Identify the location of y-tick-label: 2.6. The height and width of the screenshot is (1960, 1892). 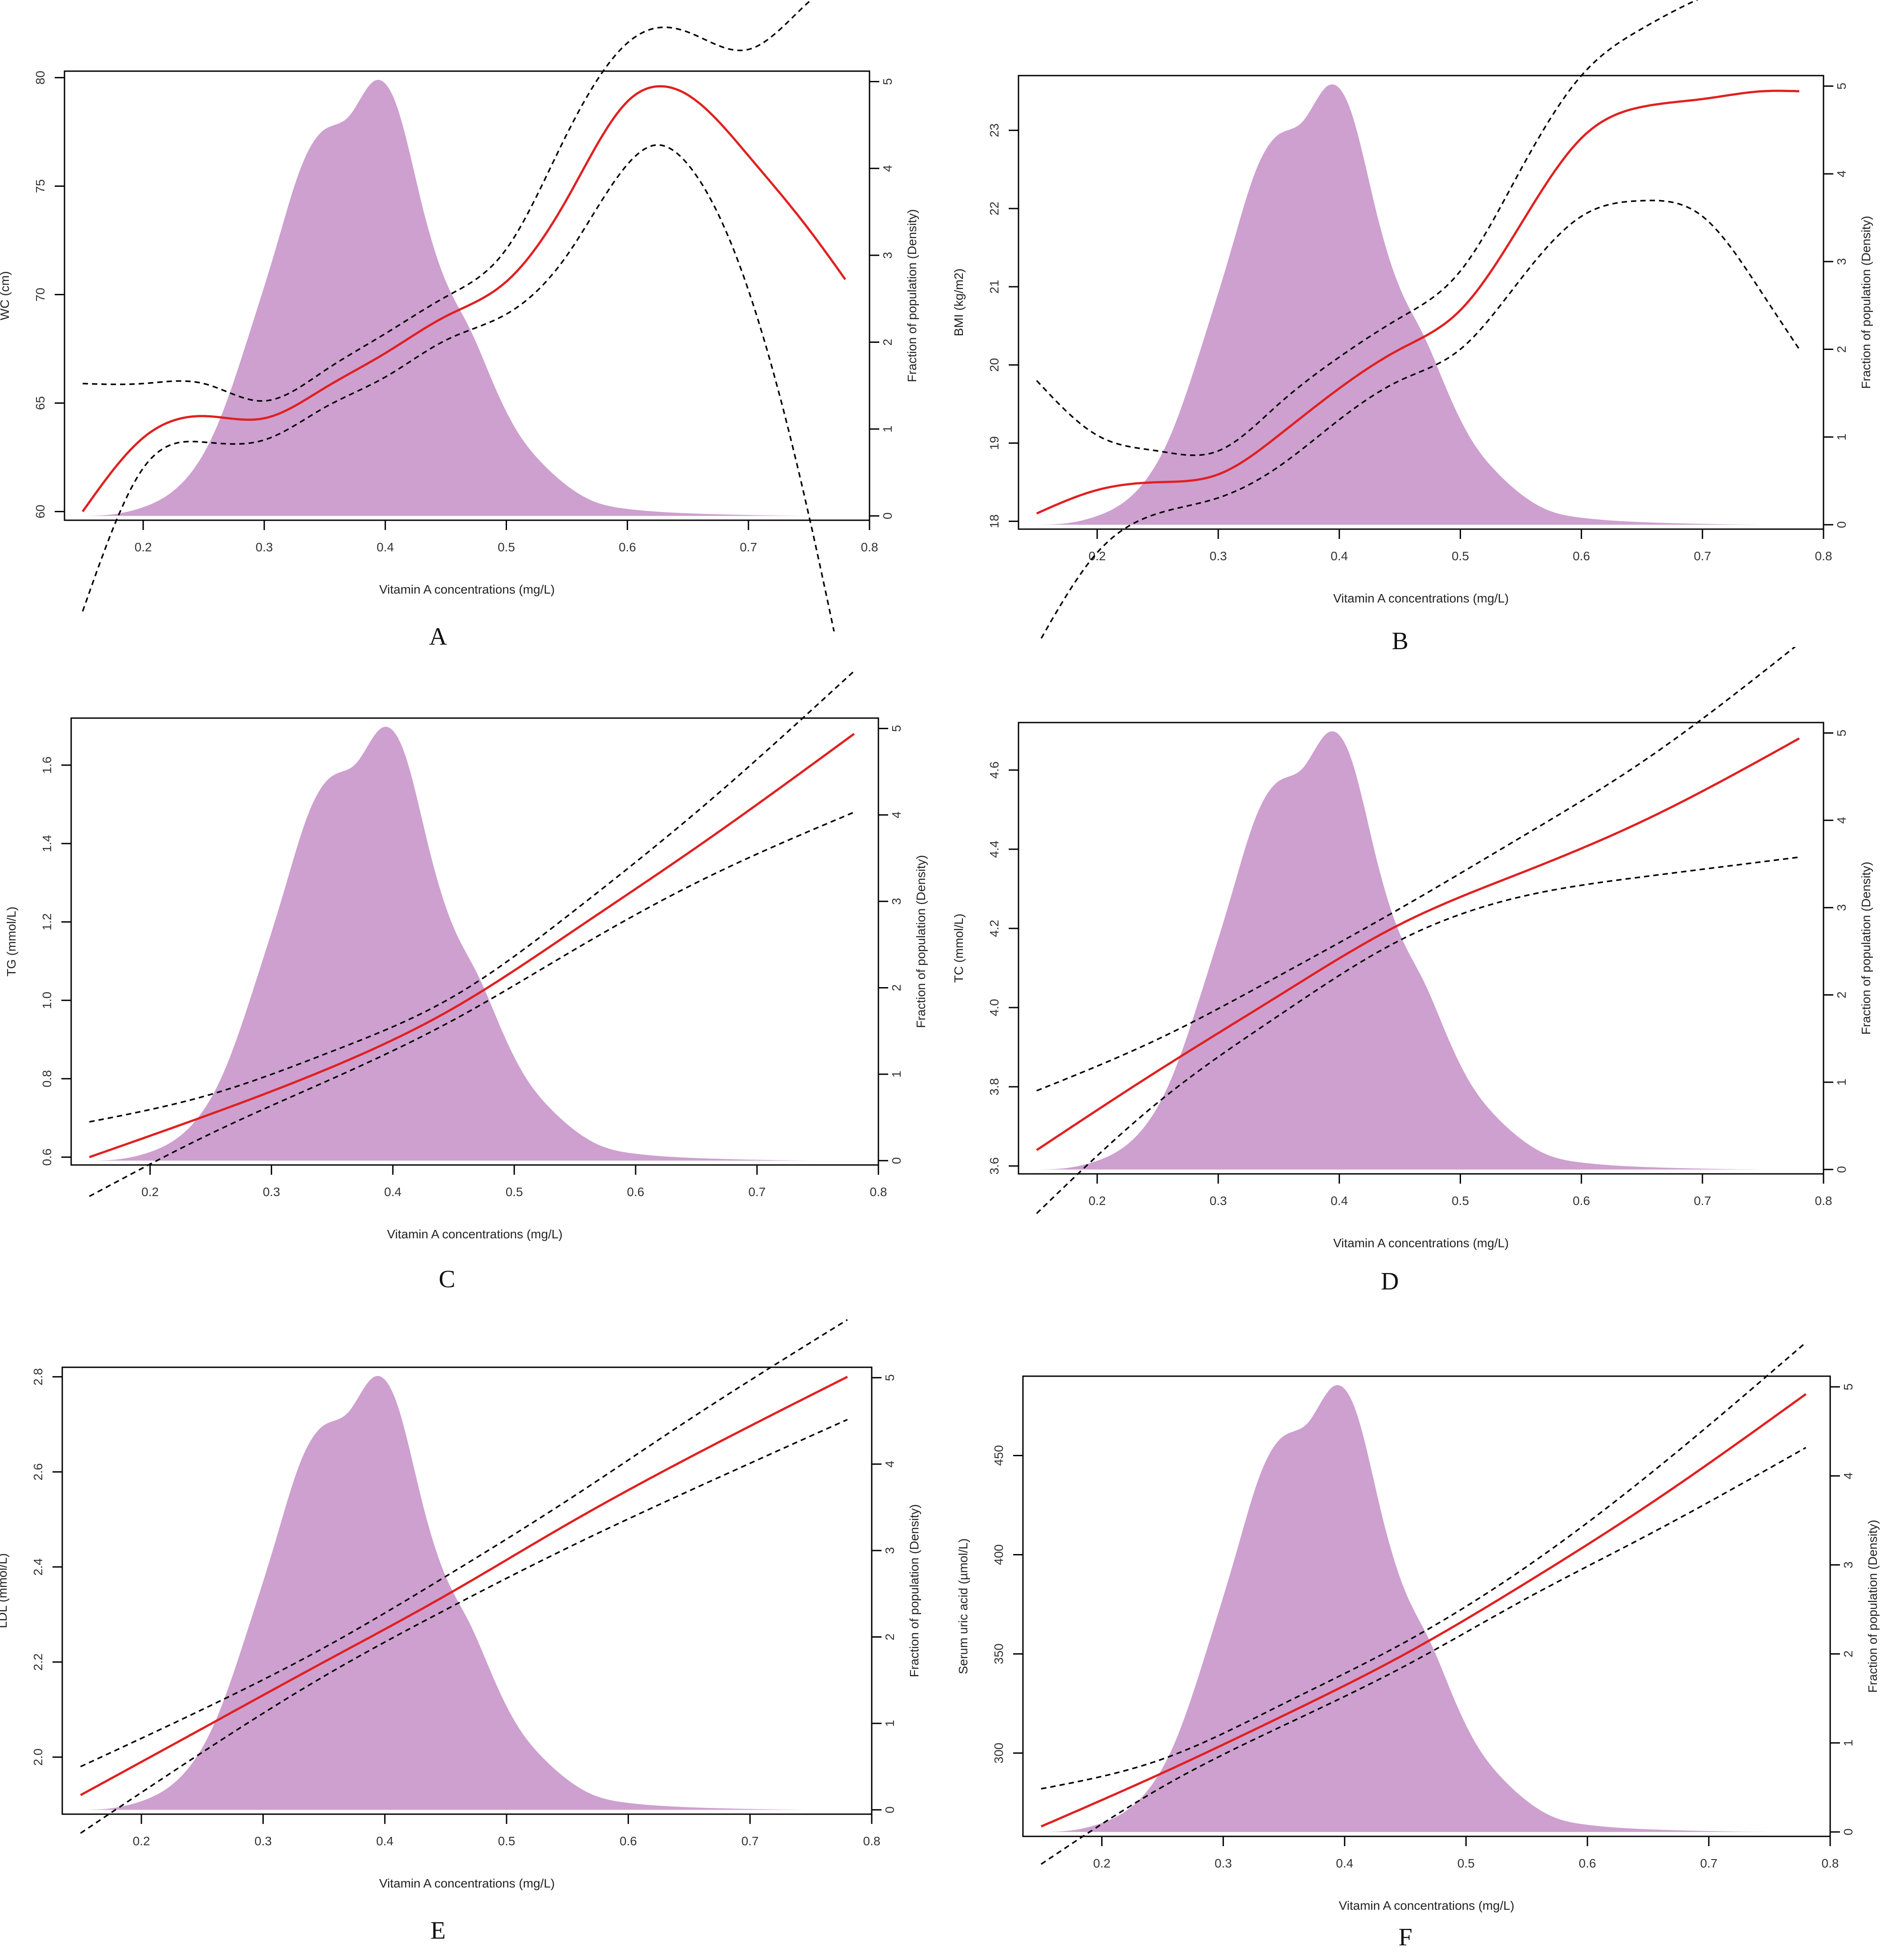
(38, 1472).